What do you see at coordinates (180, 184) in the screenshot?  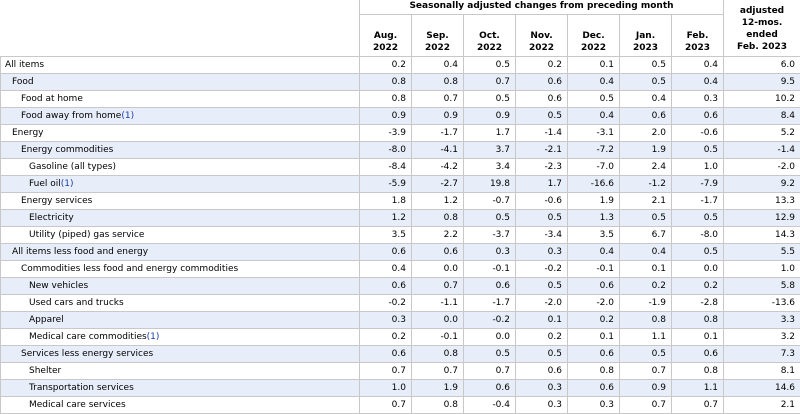 I see `row-label-cell: Fuel oil(1)` at bounding box center [180, 184].